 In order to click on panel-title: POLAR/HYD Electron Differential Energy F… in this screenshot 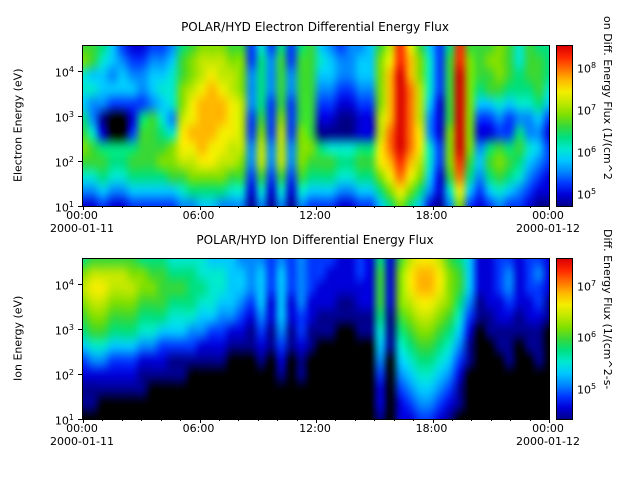, I will do `click(315, 27)`.